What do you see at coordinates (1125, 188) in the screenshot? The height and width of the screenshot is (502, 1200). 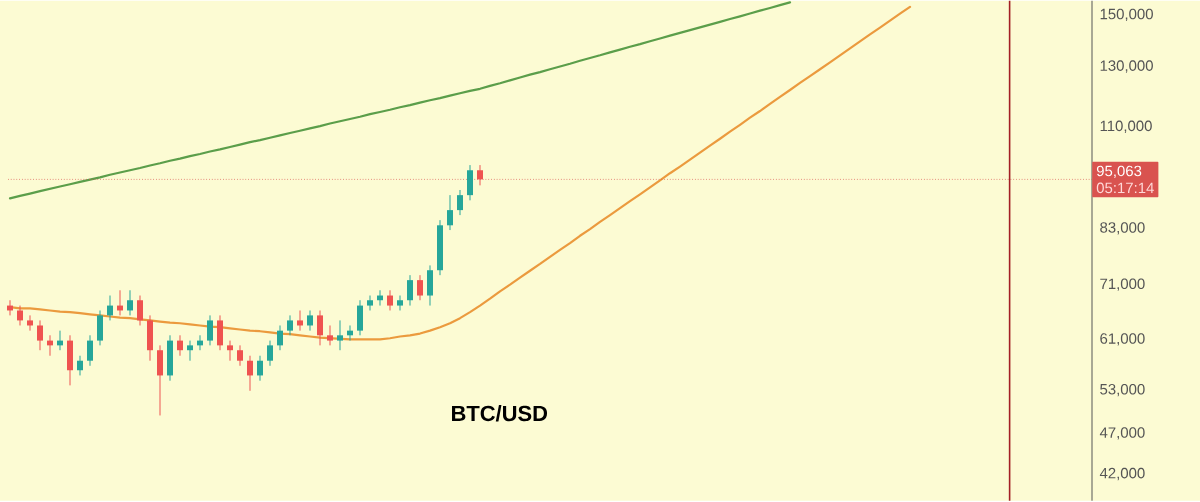 I see `text: 05:17:14` at bounding box center [1125, 188].